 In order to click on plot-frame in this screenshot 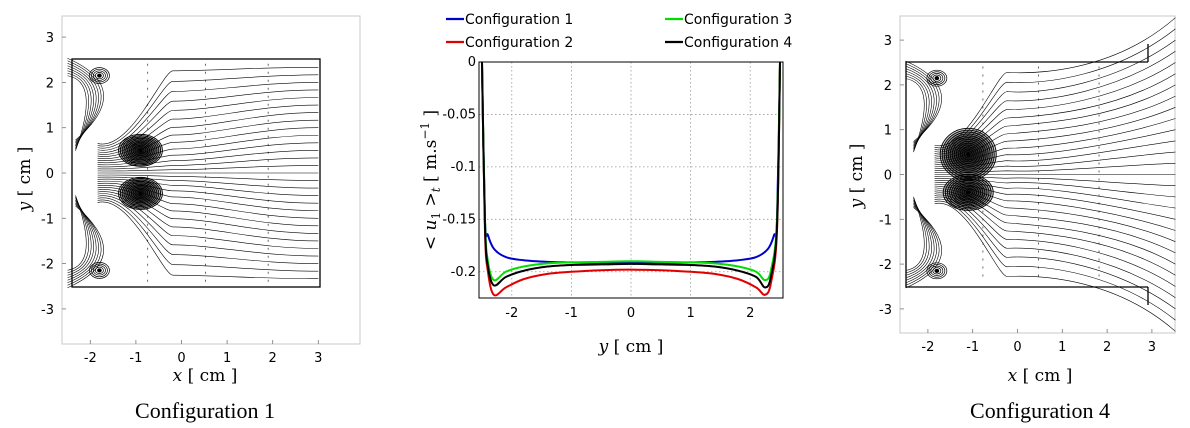, I will do `click(631, 180)`.